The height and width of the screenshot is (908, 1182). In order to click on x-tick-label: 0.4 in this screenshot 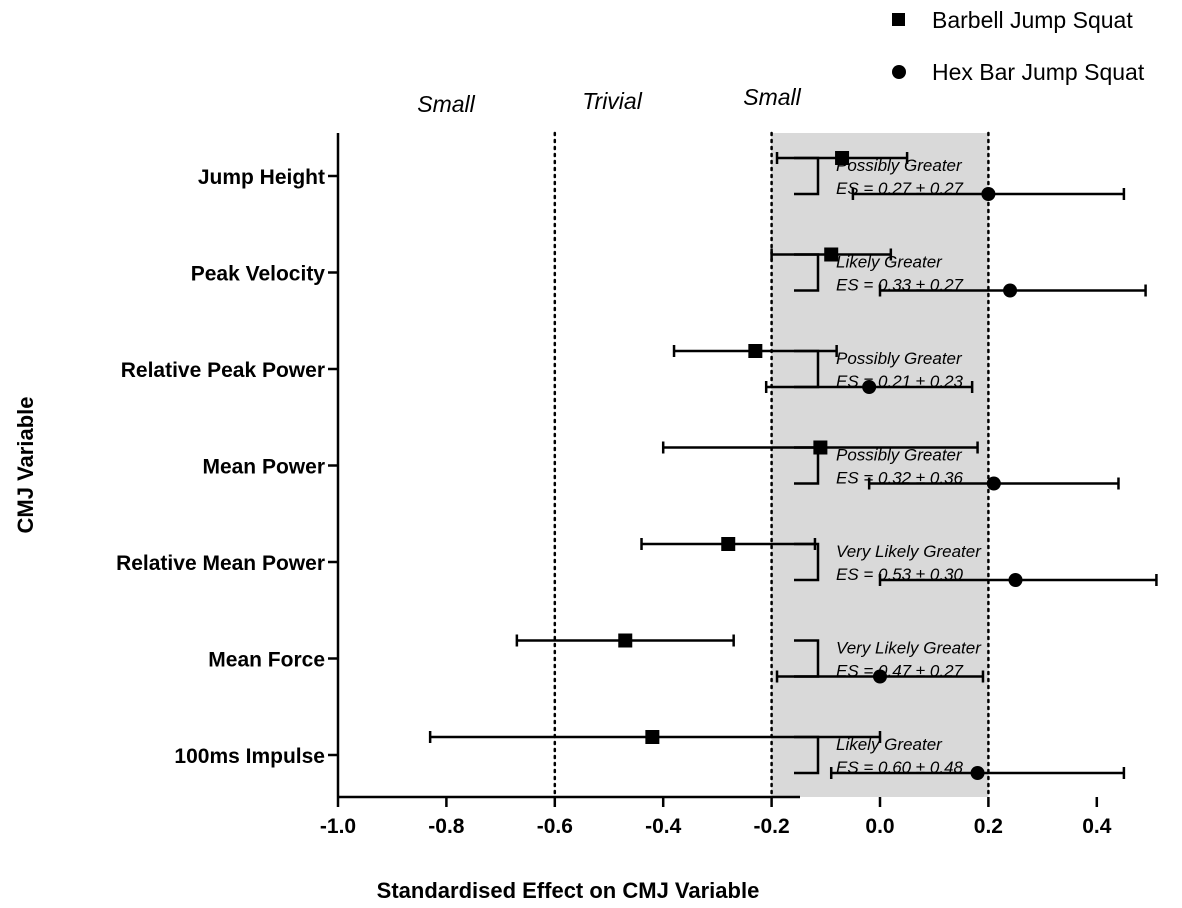, I will do `click(1097, 826)`.